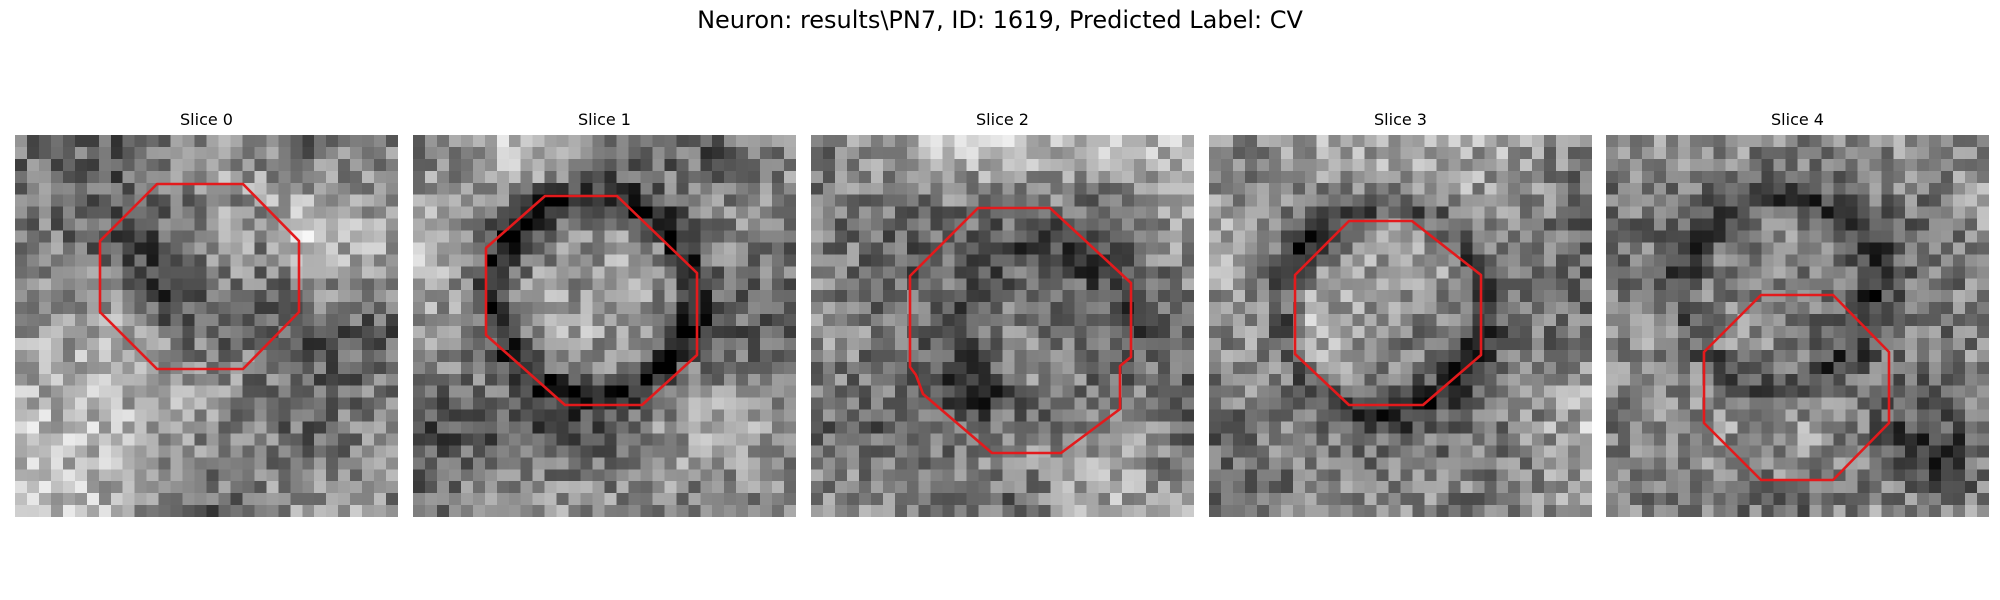 This screenshot has height=600, width=2000. I want to click on slice-title-0: Slice 0, so click(206, 119).